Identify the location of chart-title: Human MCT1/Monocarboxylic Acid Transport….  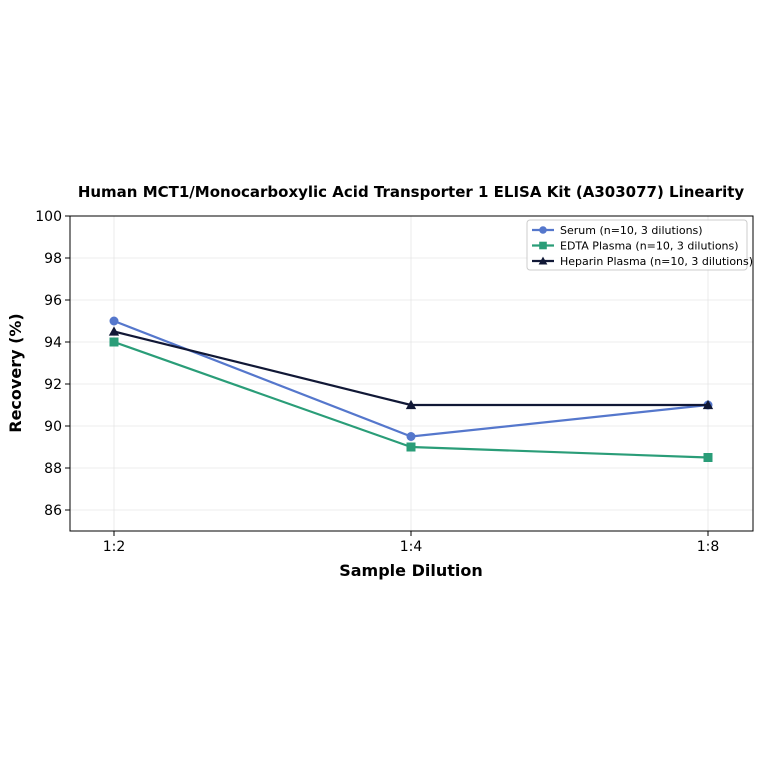
(411, 192).